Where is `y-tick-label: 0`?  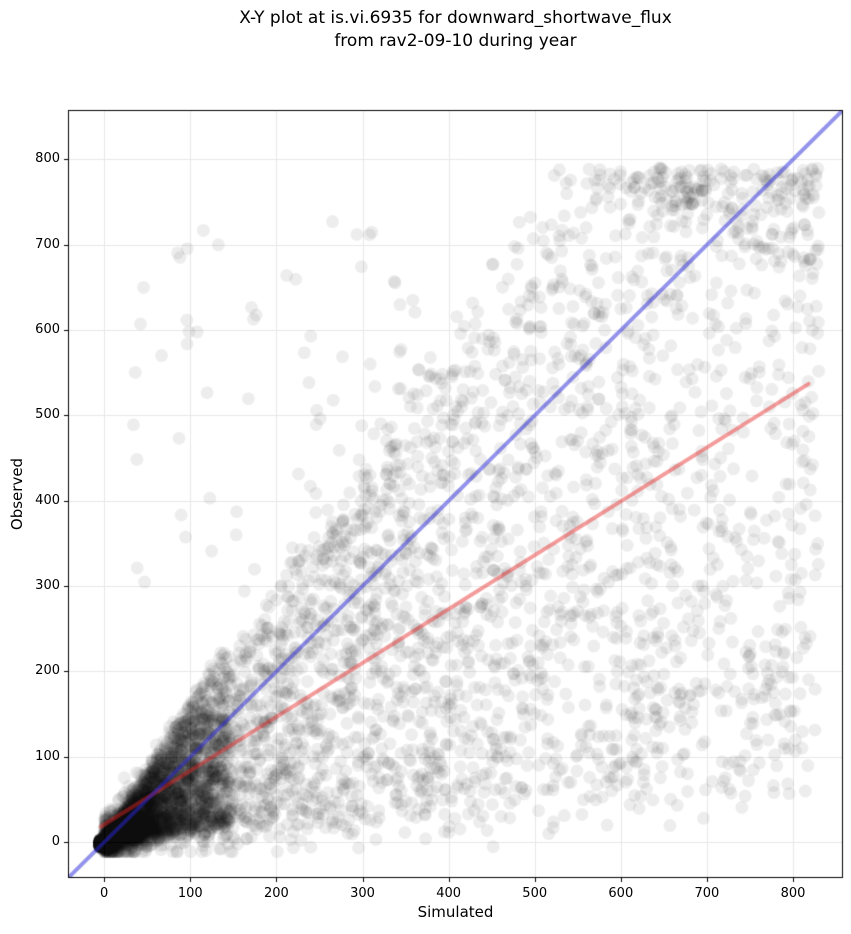 y-tick-label: 0 is located at coordinates (55, 842).